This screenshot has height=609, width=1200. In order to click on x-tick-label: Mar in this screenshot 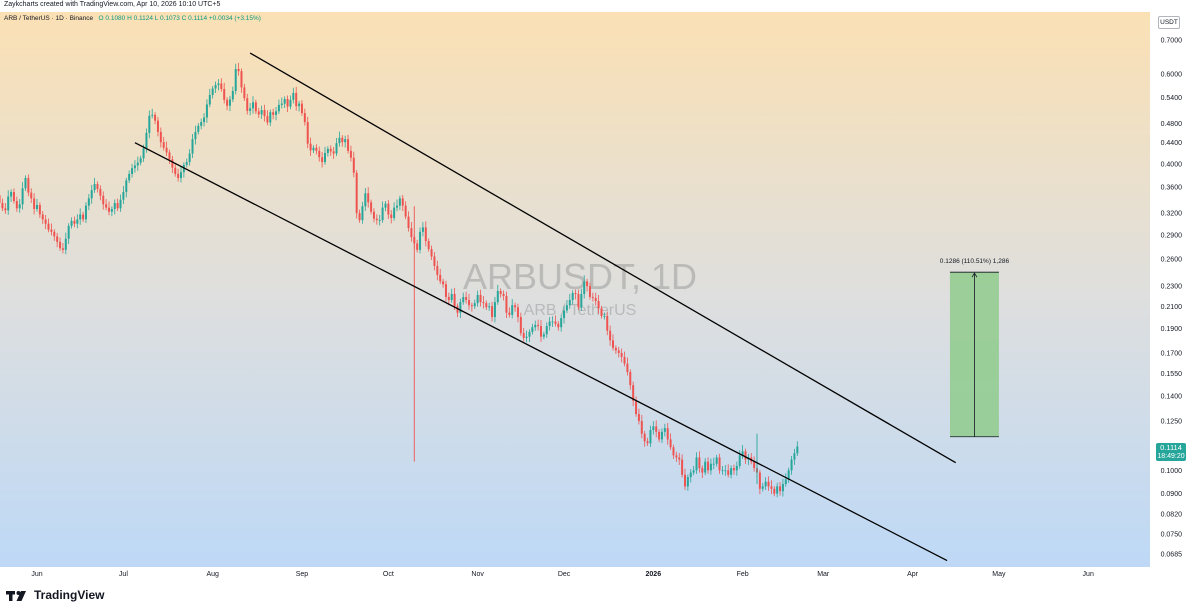, I will do `click(823, 574)`.